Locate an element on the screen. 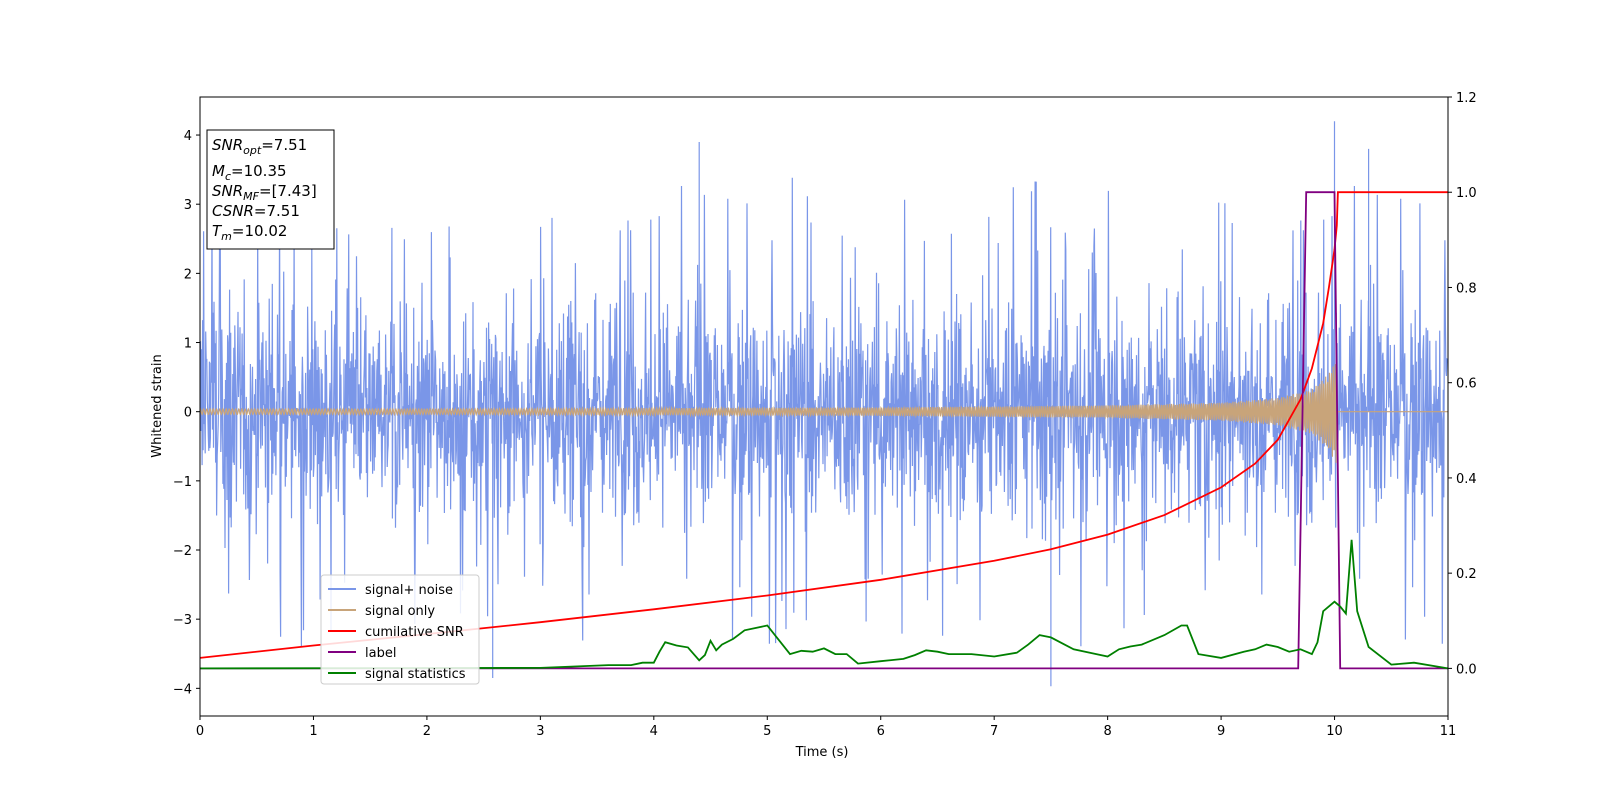  y-axis-right: 0.0 0.2 0.4 0.6 0.8 1.0 1.2 is located at coordinates (1462, 384).